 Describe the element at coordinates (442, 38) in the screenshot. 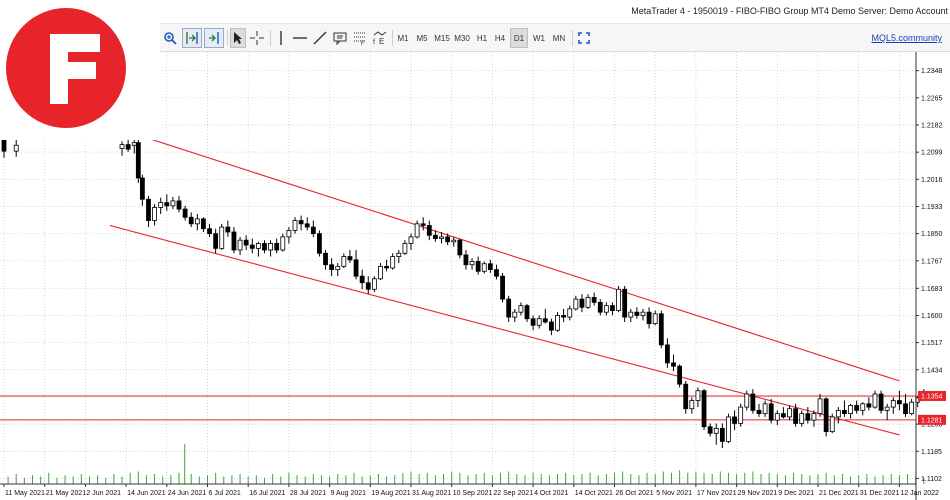

I see `timeframe-m15: M15` at that location.